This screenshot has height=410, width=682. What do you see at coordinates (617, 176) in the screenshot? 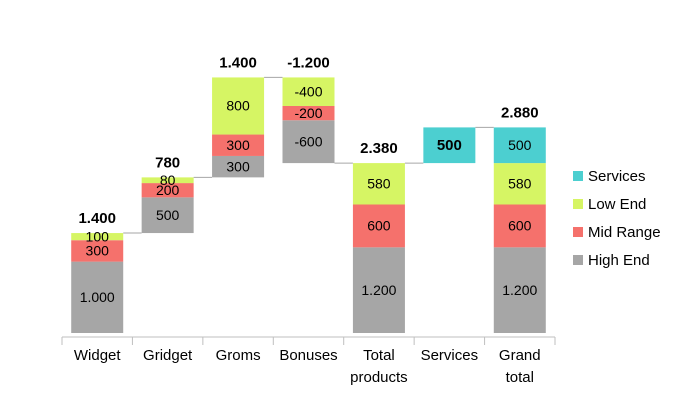
I see `legend-label: Services` at bounding box center [617, 176].